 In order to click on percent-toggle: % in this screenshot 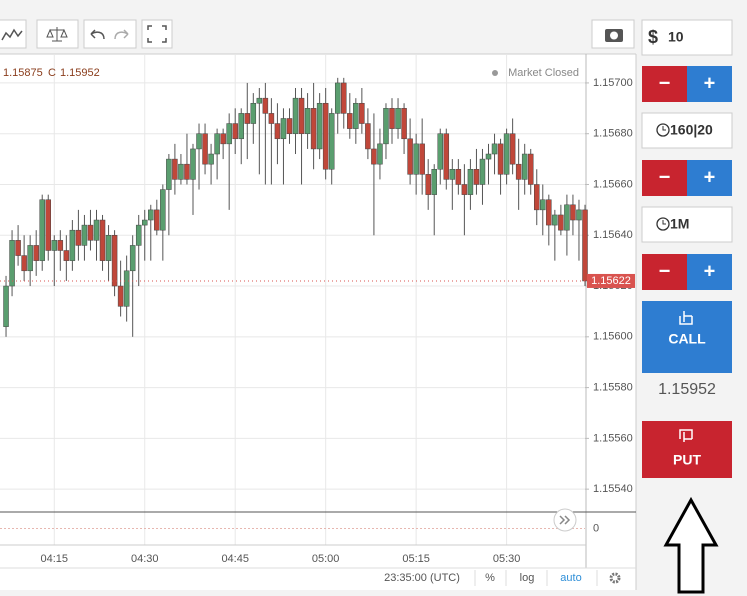, I will do `click(490, 578)`.